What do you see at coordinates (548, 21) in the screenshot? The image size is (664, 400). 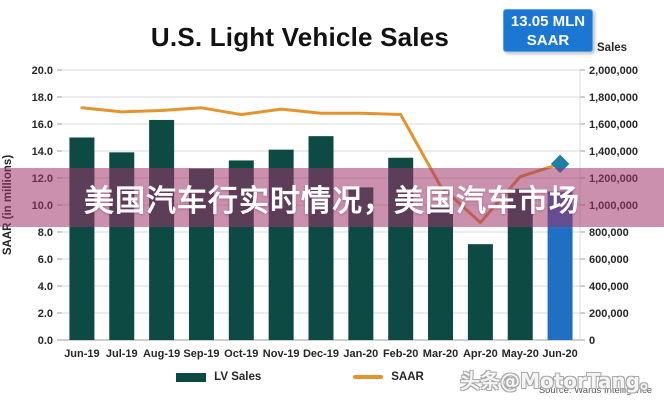 I see `saar-badge-value: 13.05 MLN` at bounding box center [548, 21].